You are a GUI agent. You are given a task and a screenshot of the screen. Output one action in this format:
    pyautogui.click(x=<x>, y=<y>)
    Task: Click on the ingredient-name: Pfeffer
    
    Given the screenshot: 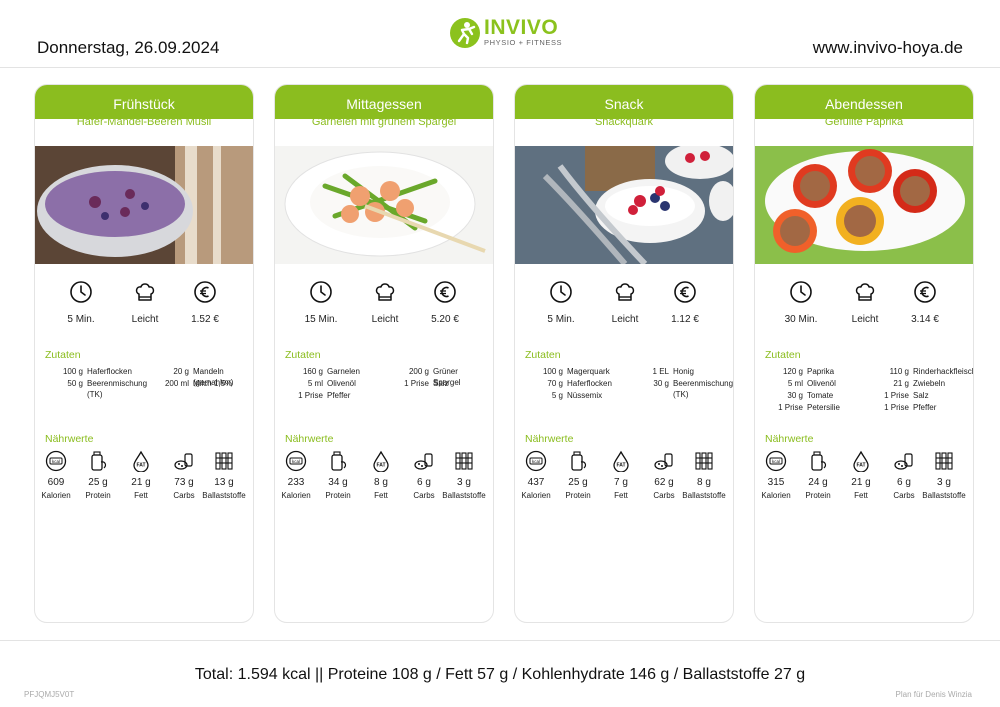 What is the action you would take?
    pyautogui.click(x=925, y=407)
    